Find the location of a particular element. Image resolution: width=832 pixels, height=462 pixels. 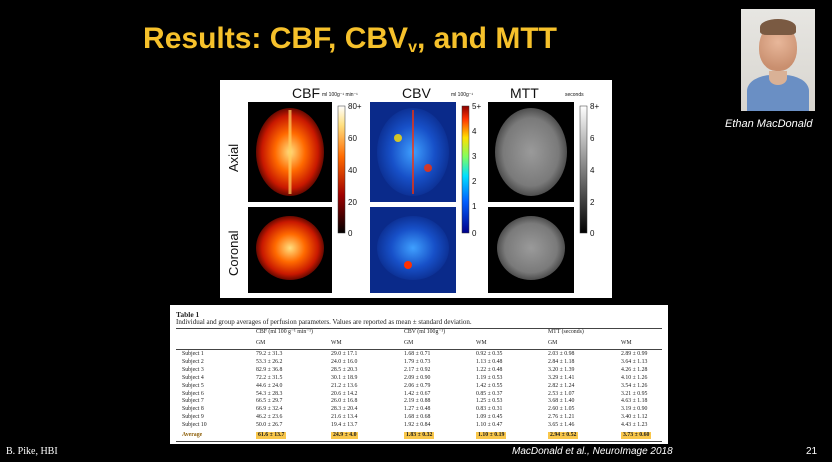

cbf-scale-label: 60 is located at coordinates (352, 138).